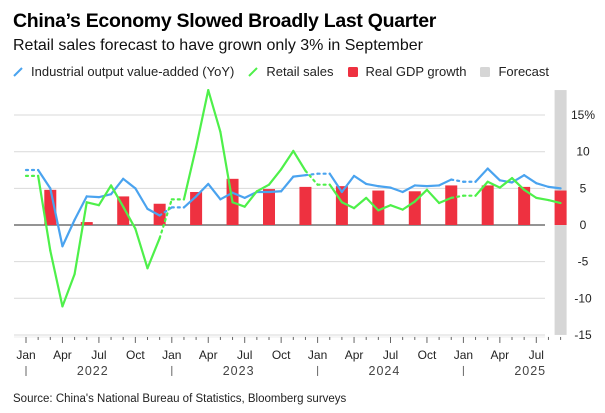 This screenshot has width=605, height=413. What do you see at coordinates (530, 371) in the screenshot?
I see `x-year-label: 2025` at bounding box center [530, 371].